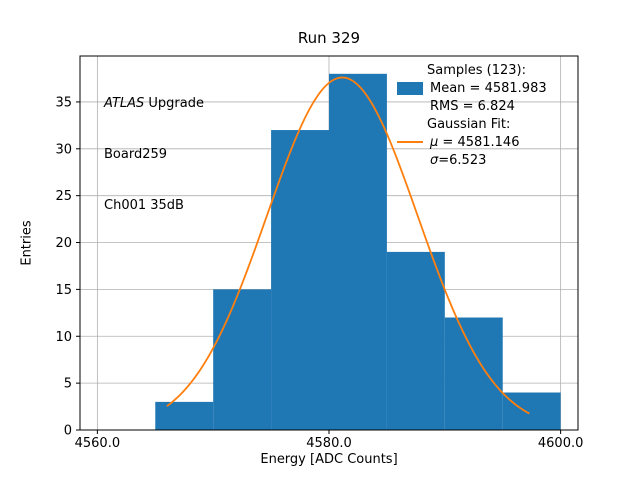 The width and height of the screenshot is (640, 480). Describe the element at coordinates (98, 443) in the screenshot. I see `x-tick-label: 4560.0` at that location.